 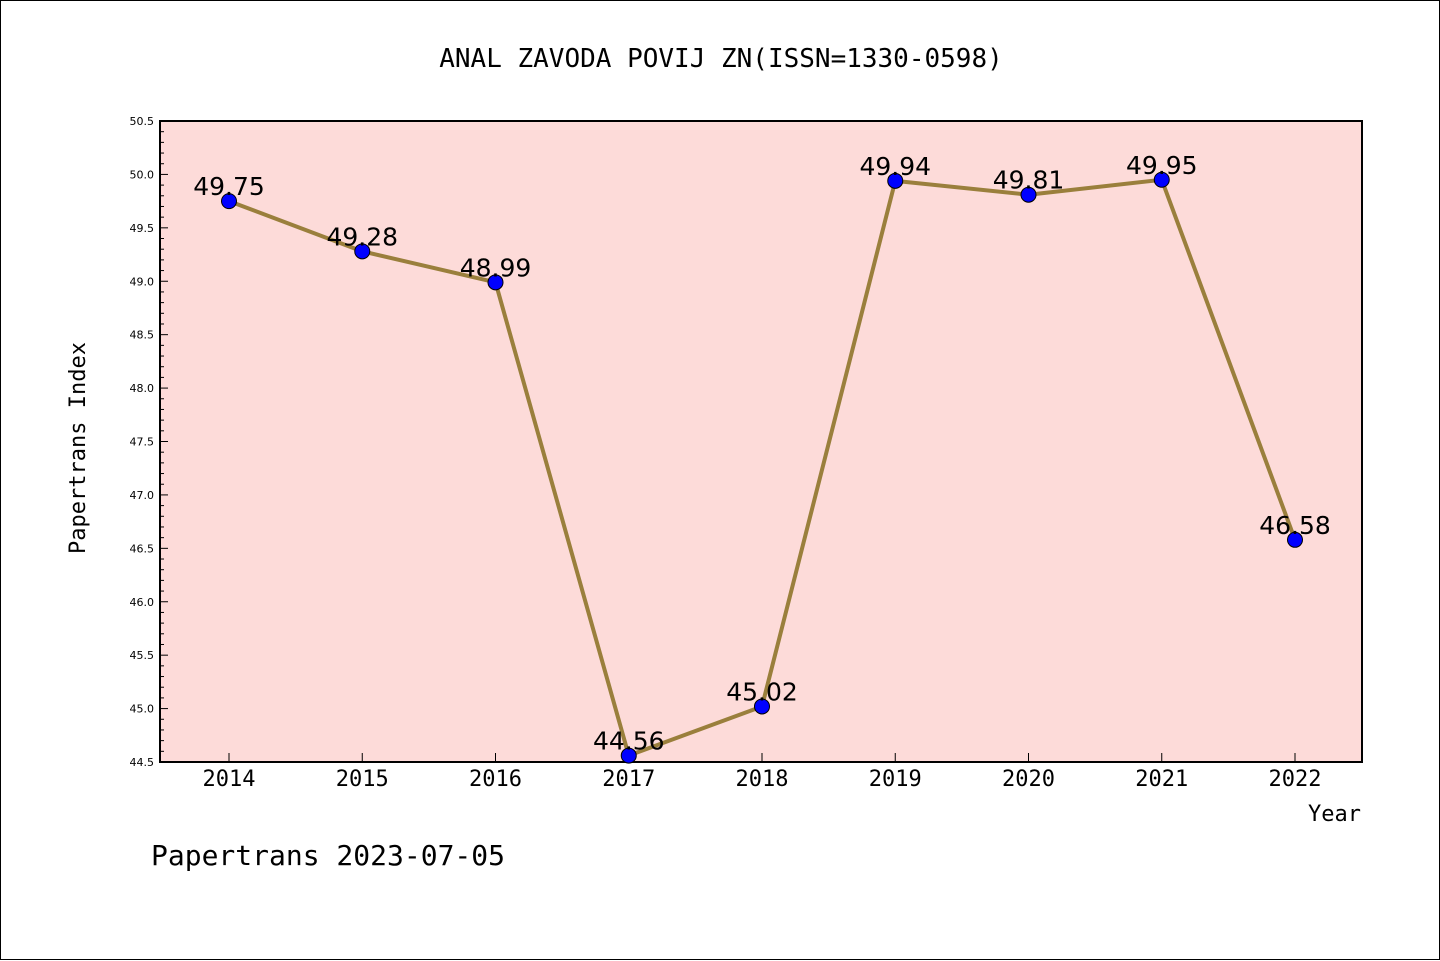 I want to click on y-tick-label: 48.5, so click(x=142, y=335).